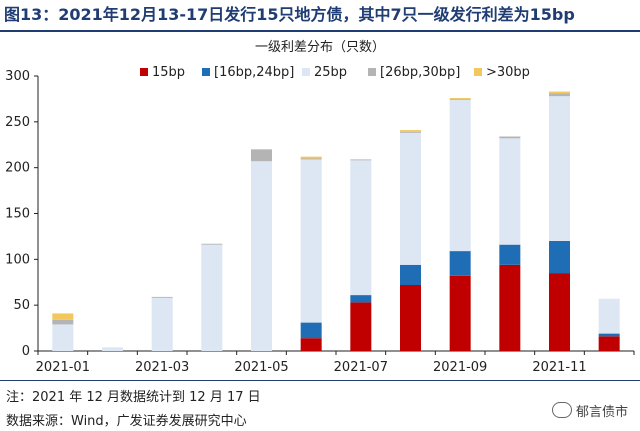 The image size is (640, 431). Describe the element at coordinates (319, 47) in the screenshot. I see `chart-title: 一级利差分布（只数）` at that location.